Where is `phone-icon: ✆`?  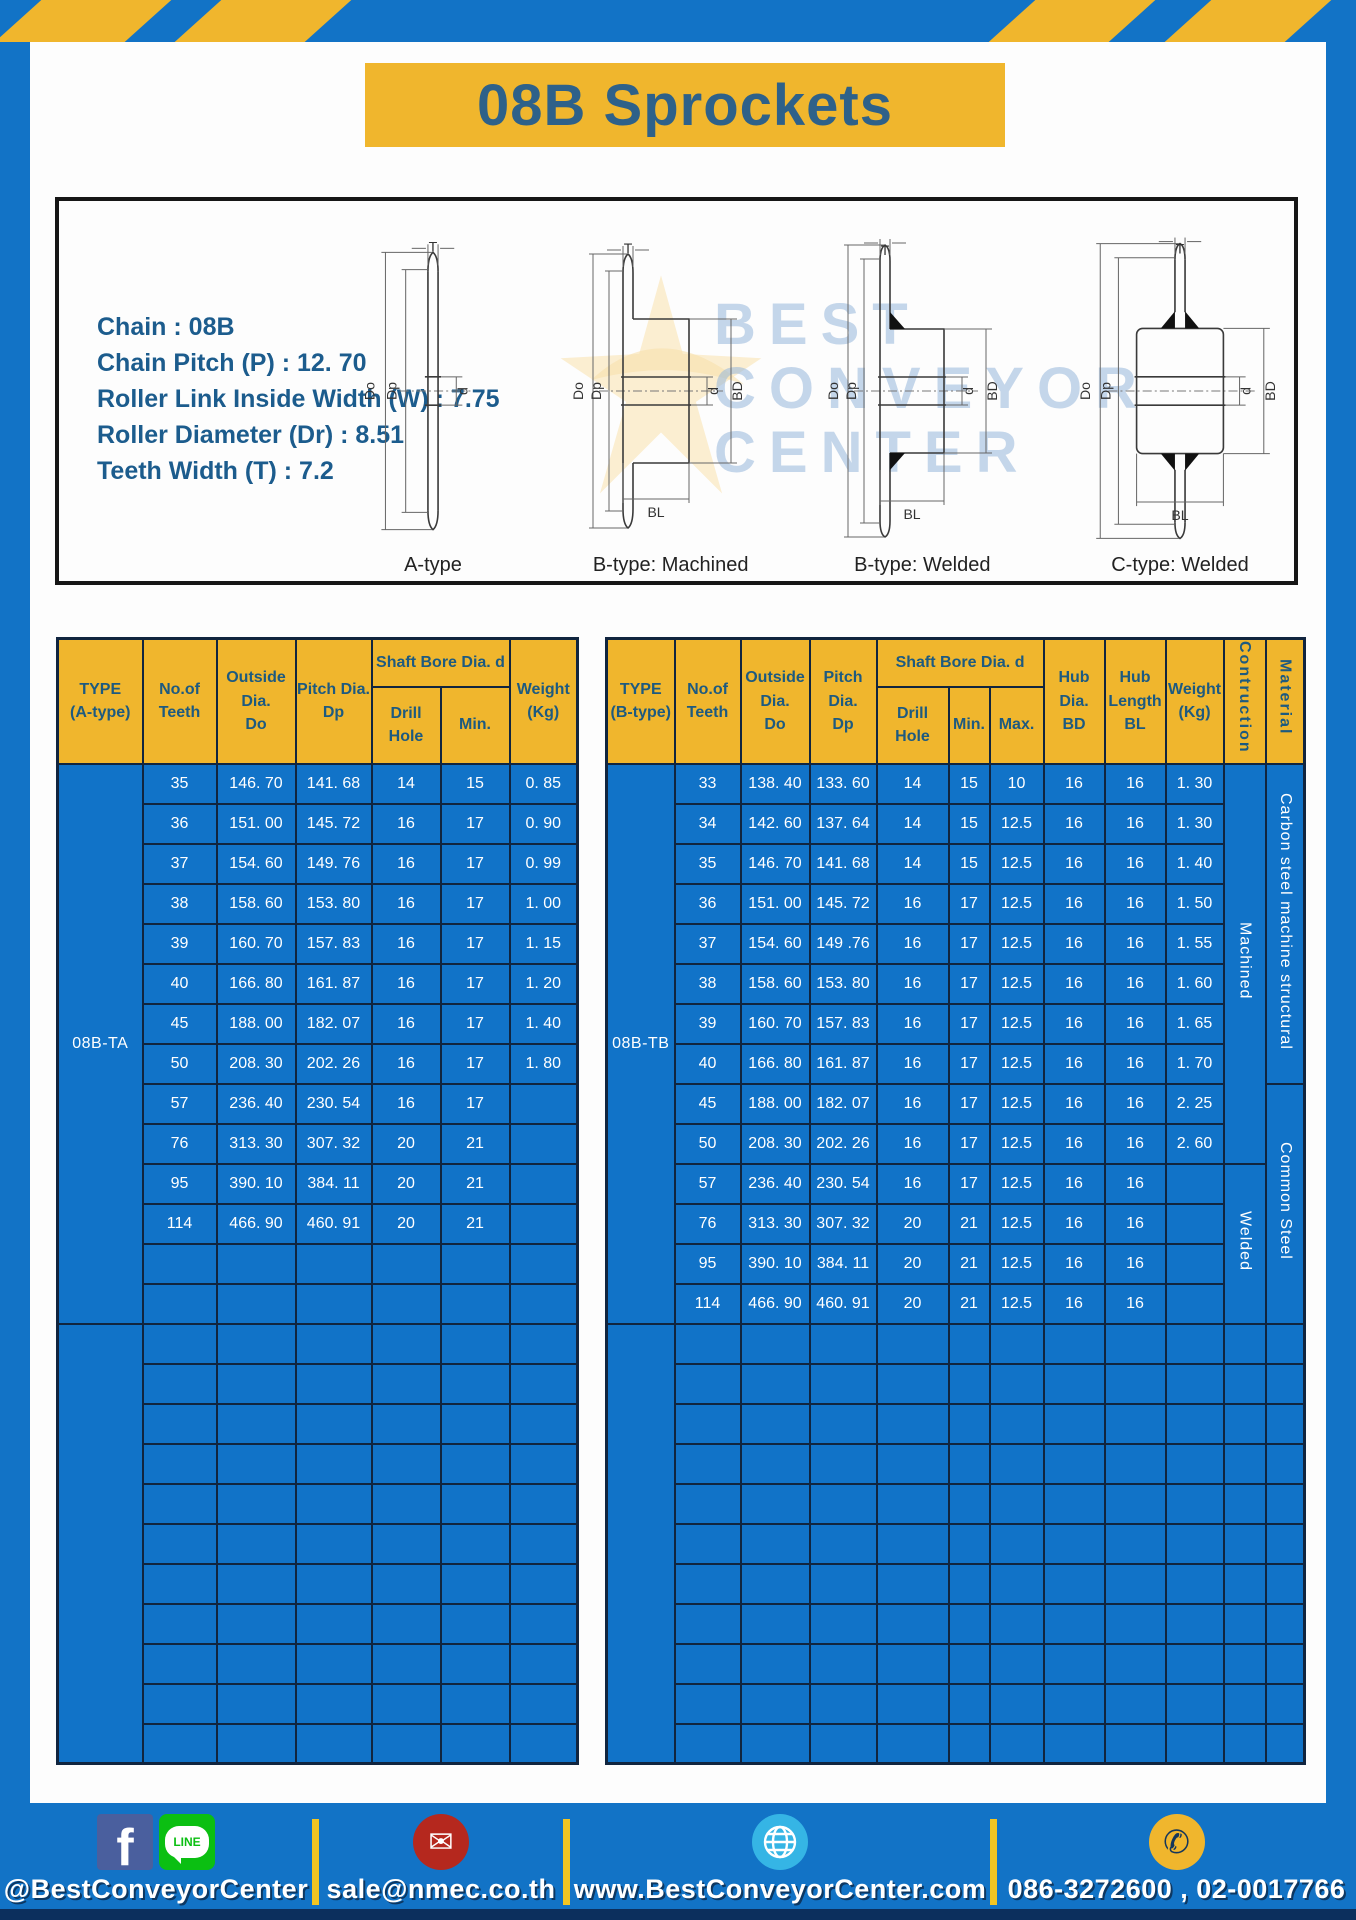 phone-icon: ✆ is located at coordinates (1176, 1842).